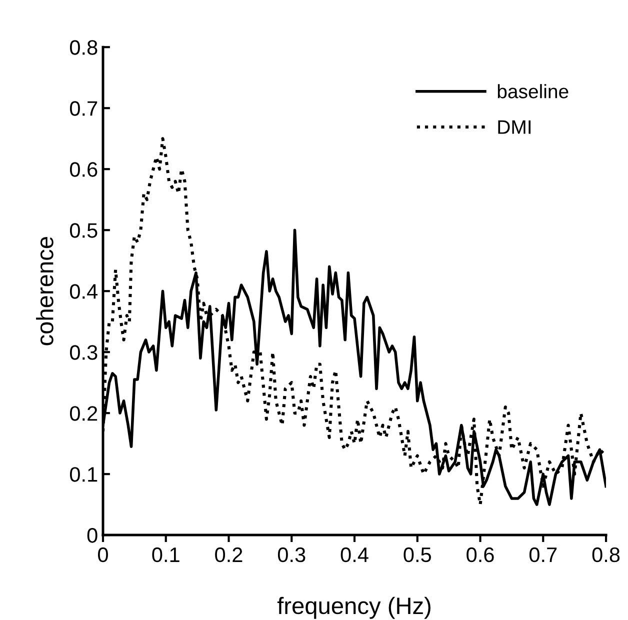  Describe the element at coordinates (84, 230) in the screenshot. I see `y-tick-label: 0.5` at that location.